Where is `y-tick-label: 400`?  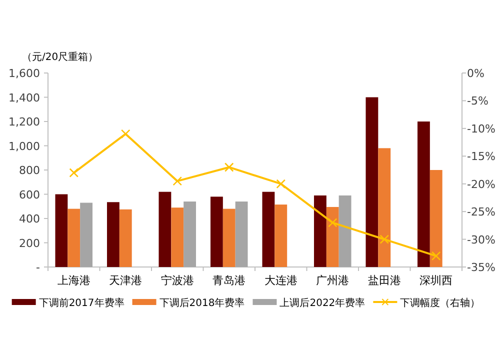 y-tick-label: 400 is located at coordinates (29, 219).